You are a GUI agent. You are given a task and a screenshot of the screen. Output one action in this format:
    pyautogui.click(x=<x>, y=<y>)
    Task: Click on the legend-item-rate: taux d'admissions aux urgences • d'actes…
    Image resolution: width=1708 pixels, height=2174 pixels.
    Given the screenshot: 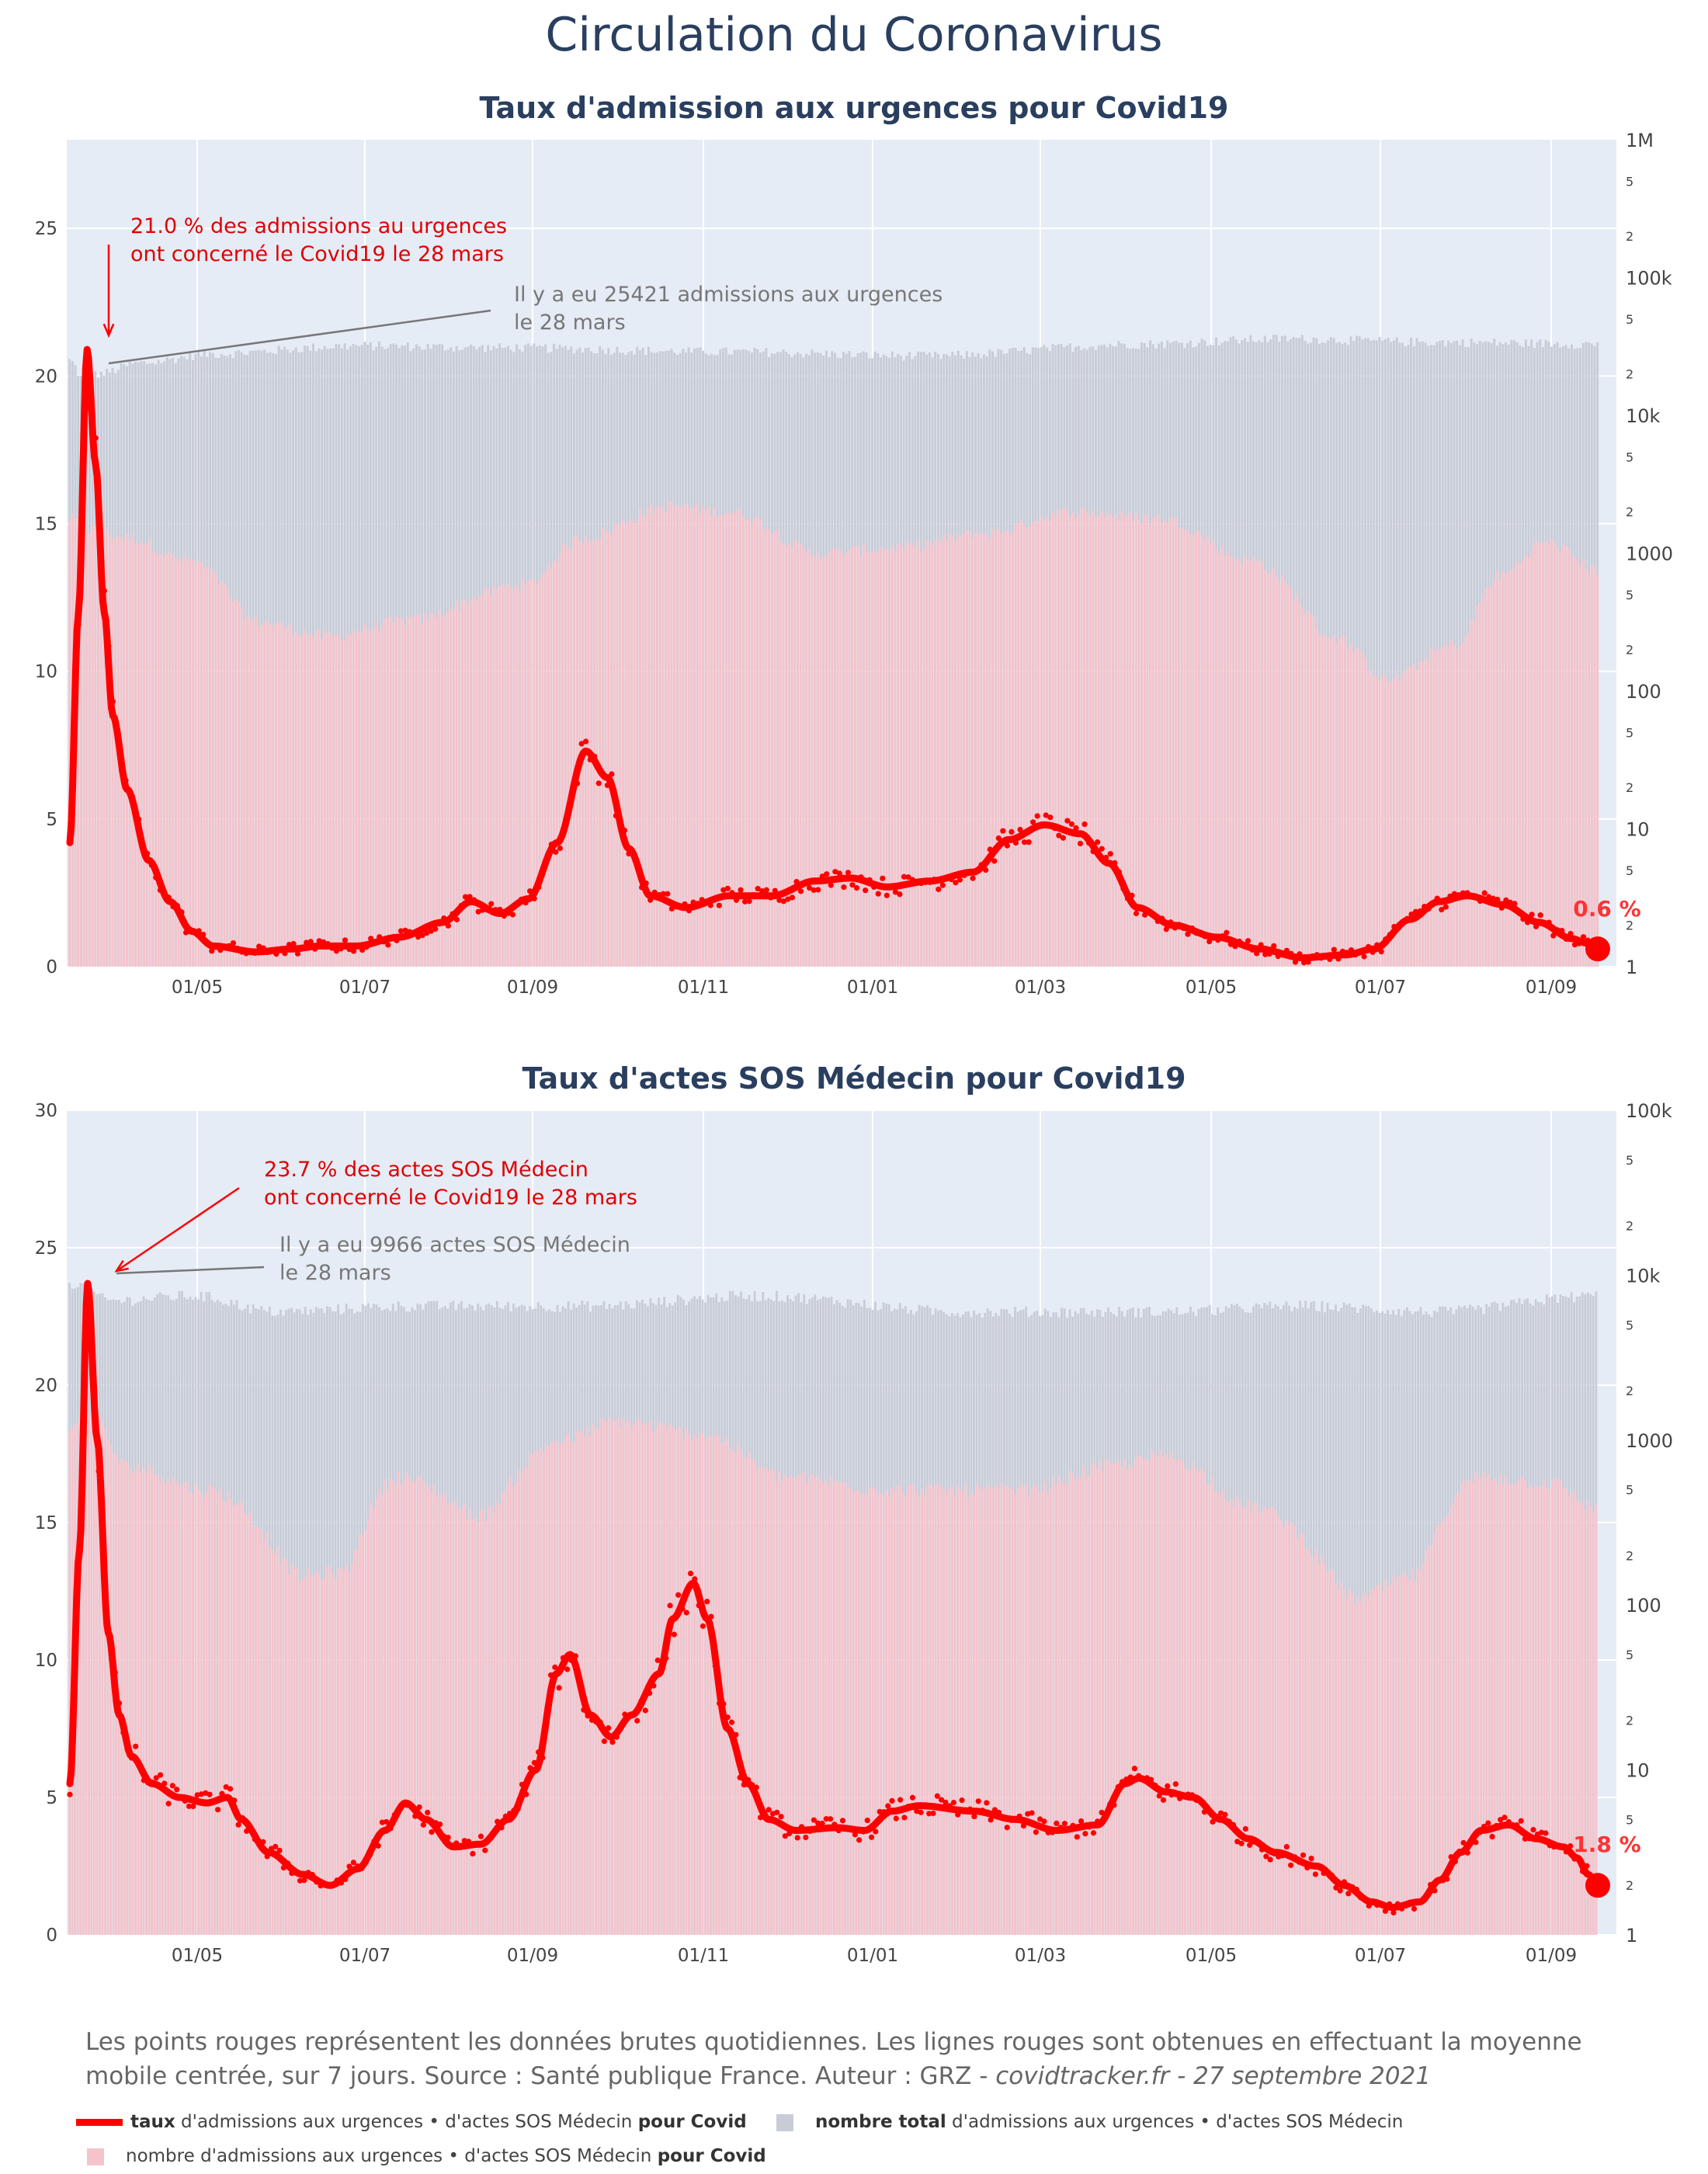 What is the action you would take?
    pyautogui.click(x=411, y=2122)
    